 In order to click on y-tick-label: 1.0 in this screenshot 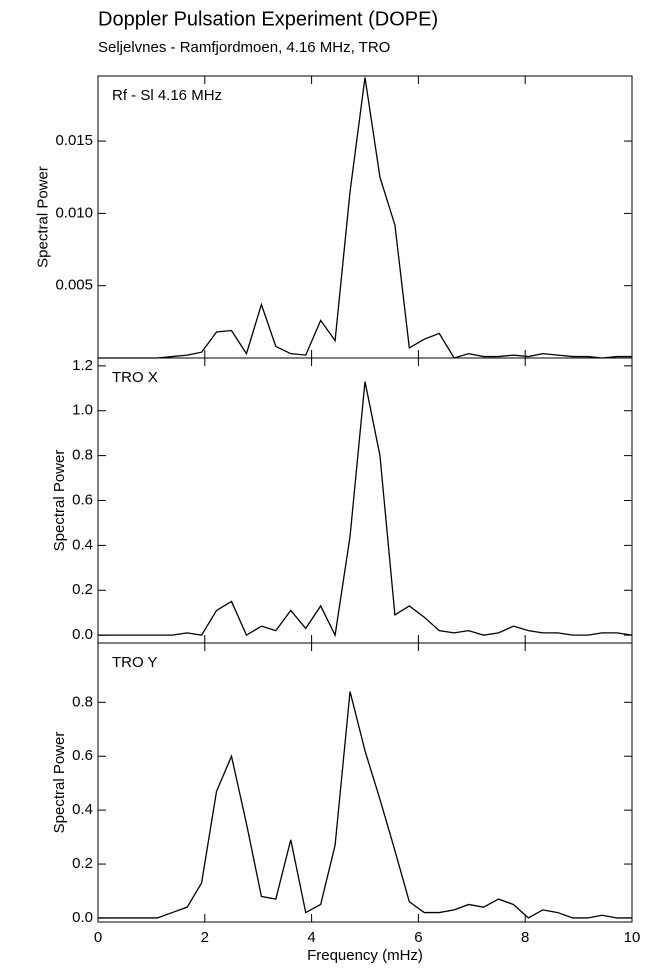, I will do `click(82, 410)`.